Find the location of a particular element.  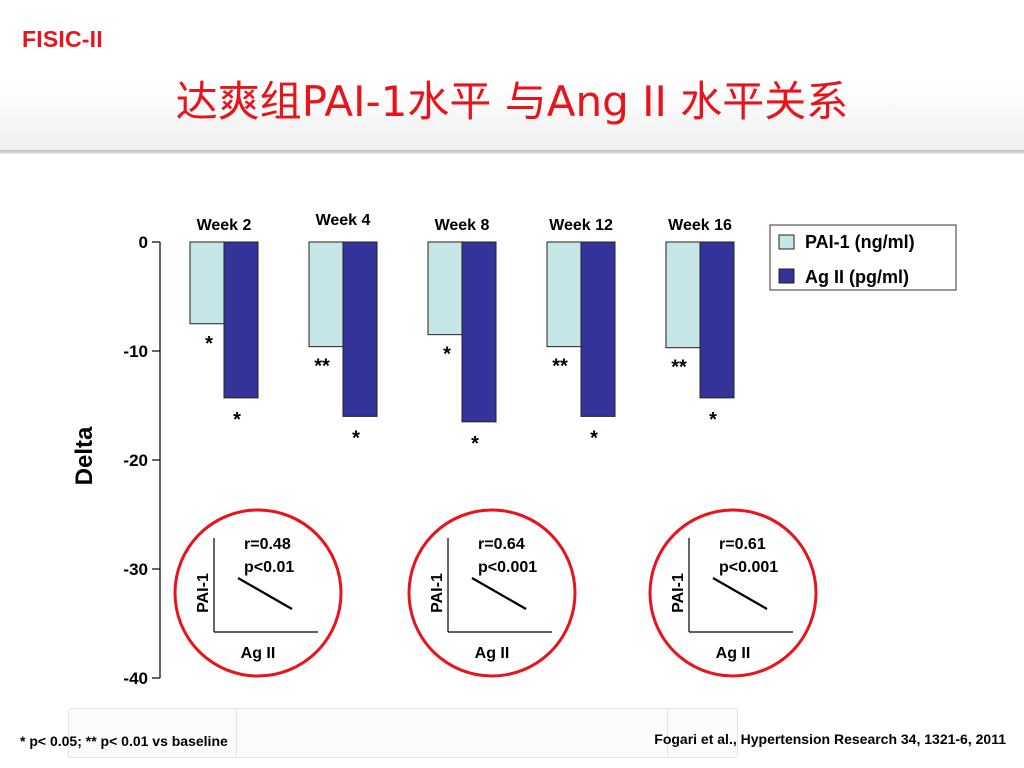

category-label: Week 2 is located at coordinates (224, 225).